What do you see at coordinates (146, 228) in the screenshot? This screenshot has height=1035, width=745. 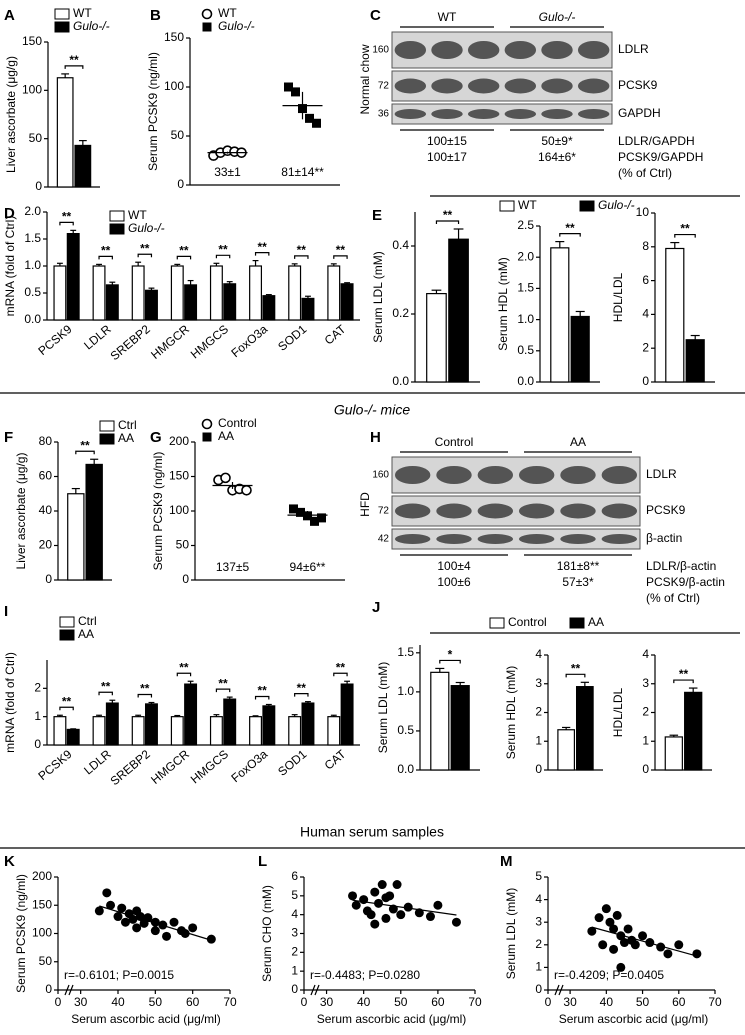 I see `legend-label: Gulo-/-` at bounding box center [146, 228].